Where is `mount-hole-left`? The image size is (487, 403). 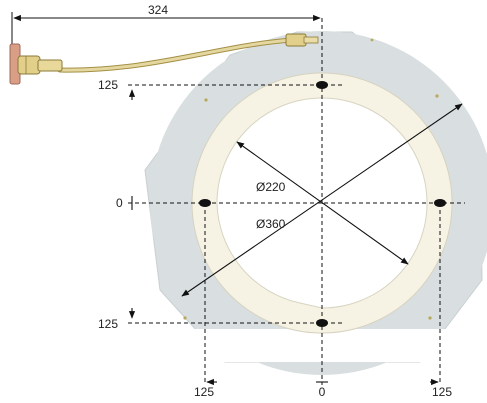
mount-hole-left is located at coordinates (205, 203).